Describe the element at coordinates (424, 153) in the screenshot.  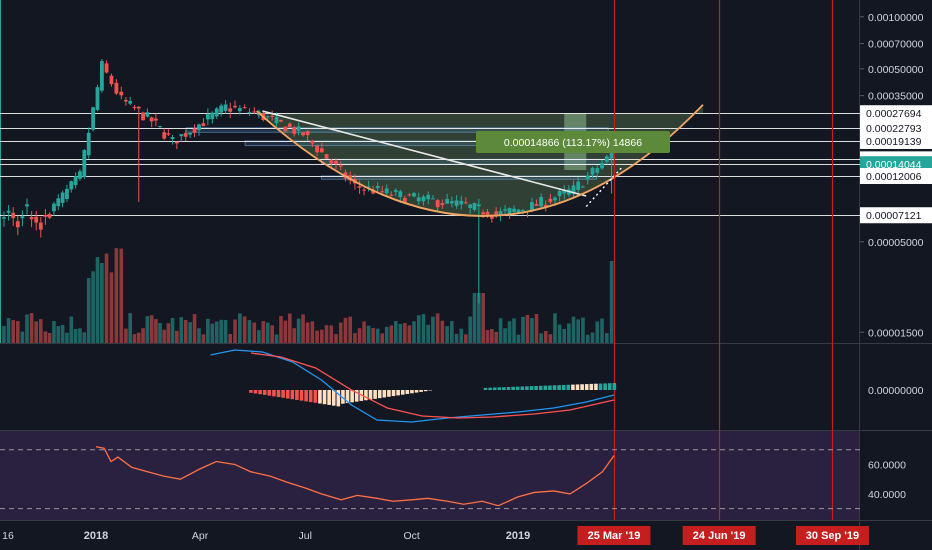
I see `descending-trendline` at that location.